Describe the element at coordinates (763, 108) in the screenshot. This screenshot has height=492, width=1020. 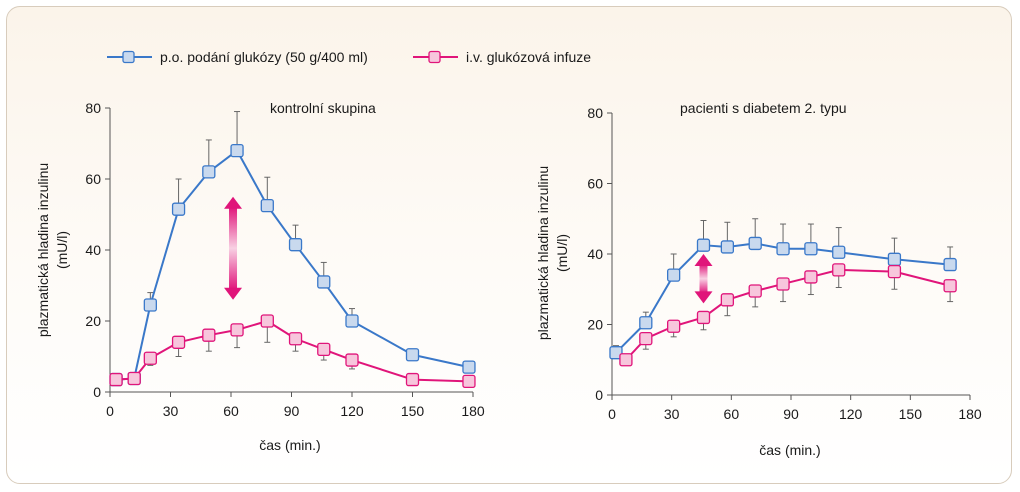
I see `chart-title-diabetes: pacienti s diabetem 2. typu` at that location.